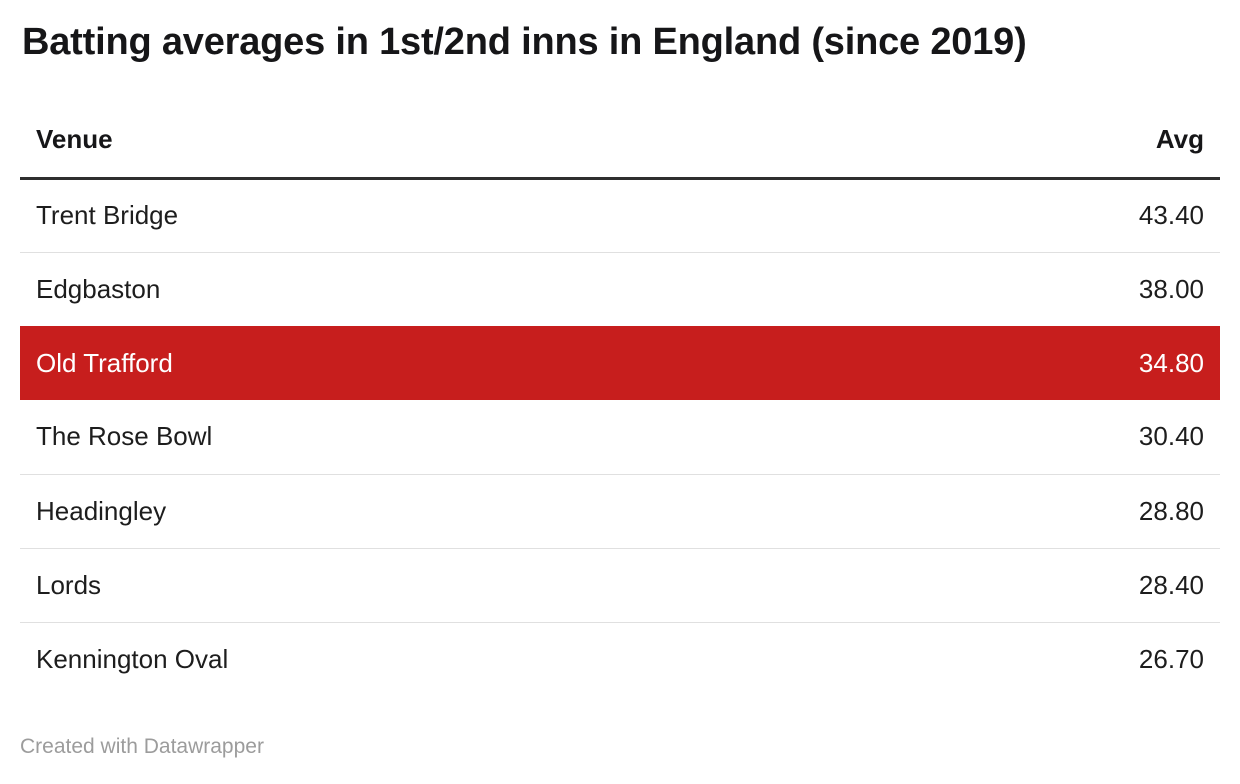 Image resolution: width=1240 pixels, height=784 pixels. I want to click on avg-cell: 28.80, so click(1171, 510).